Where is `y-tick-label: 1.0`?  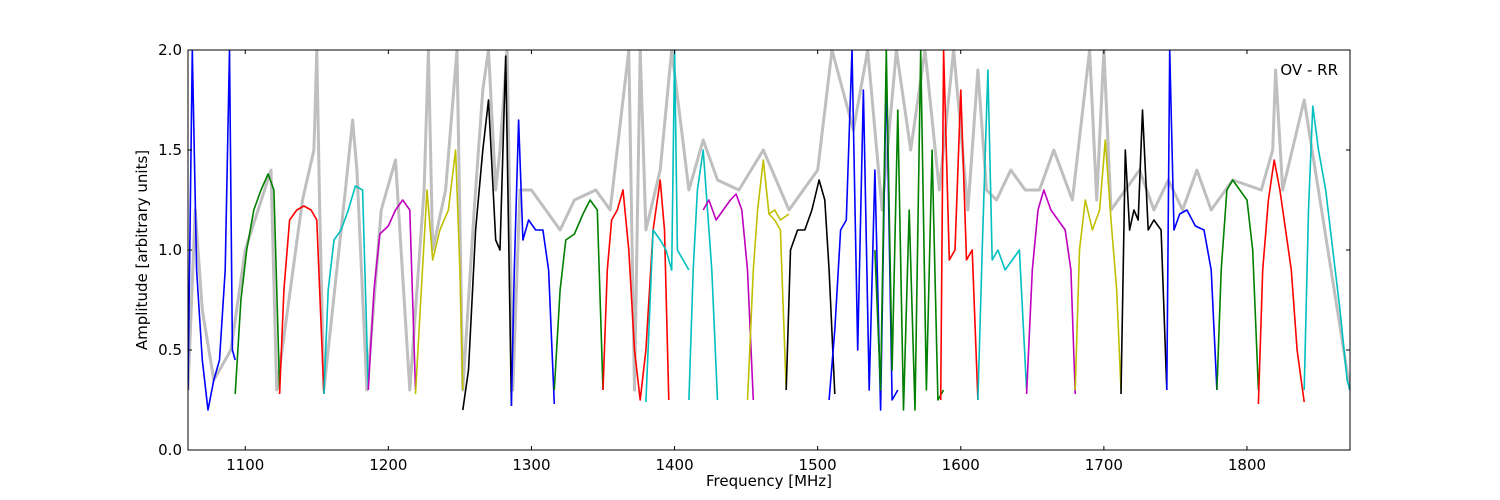
y-tick-label: 1.0 is located at coordinates (170, 250).